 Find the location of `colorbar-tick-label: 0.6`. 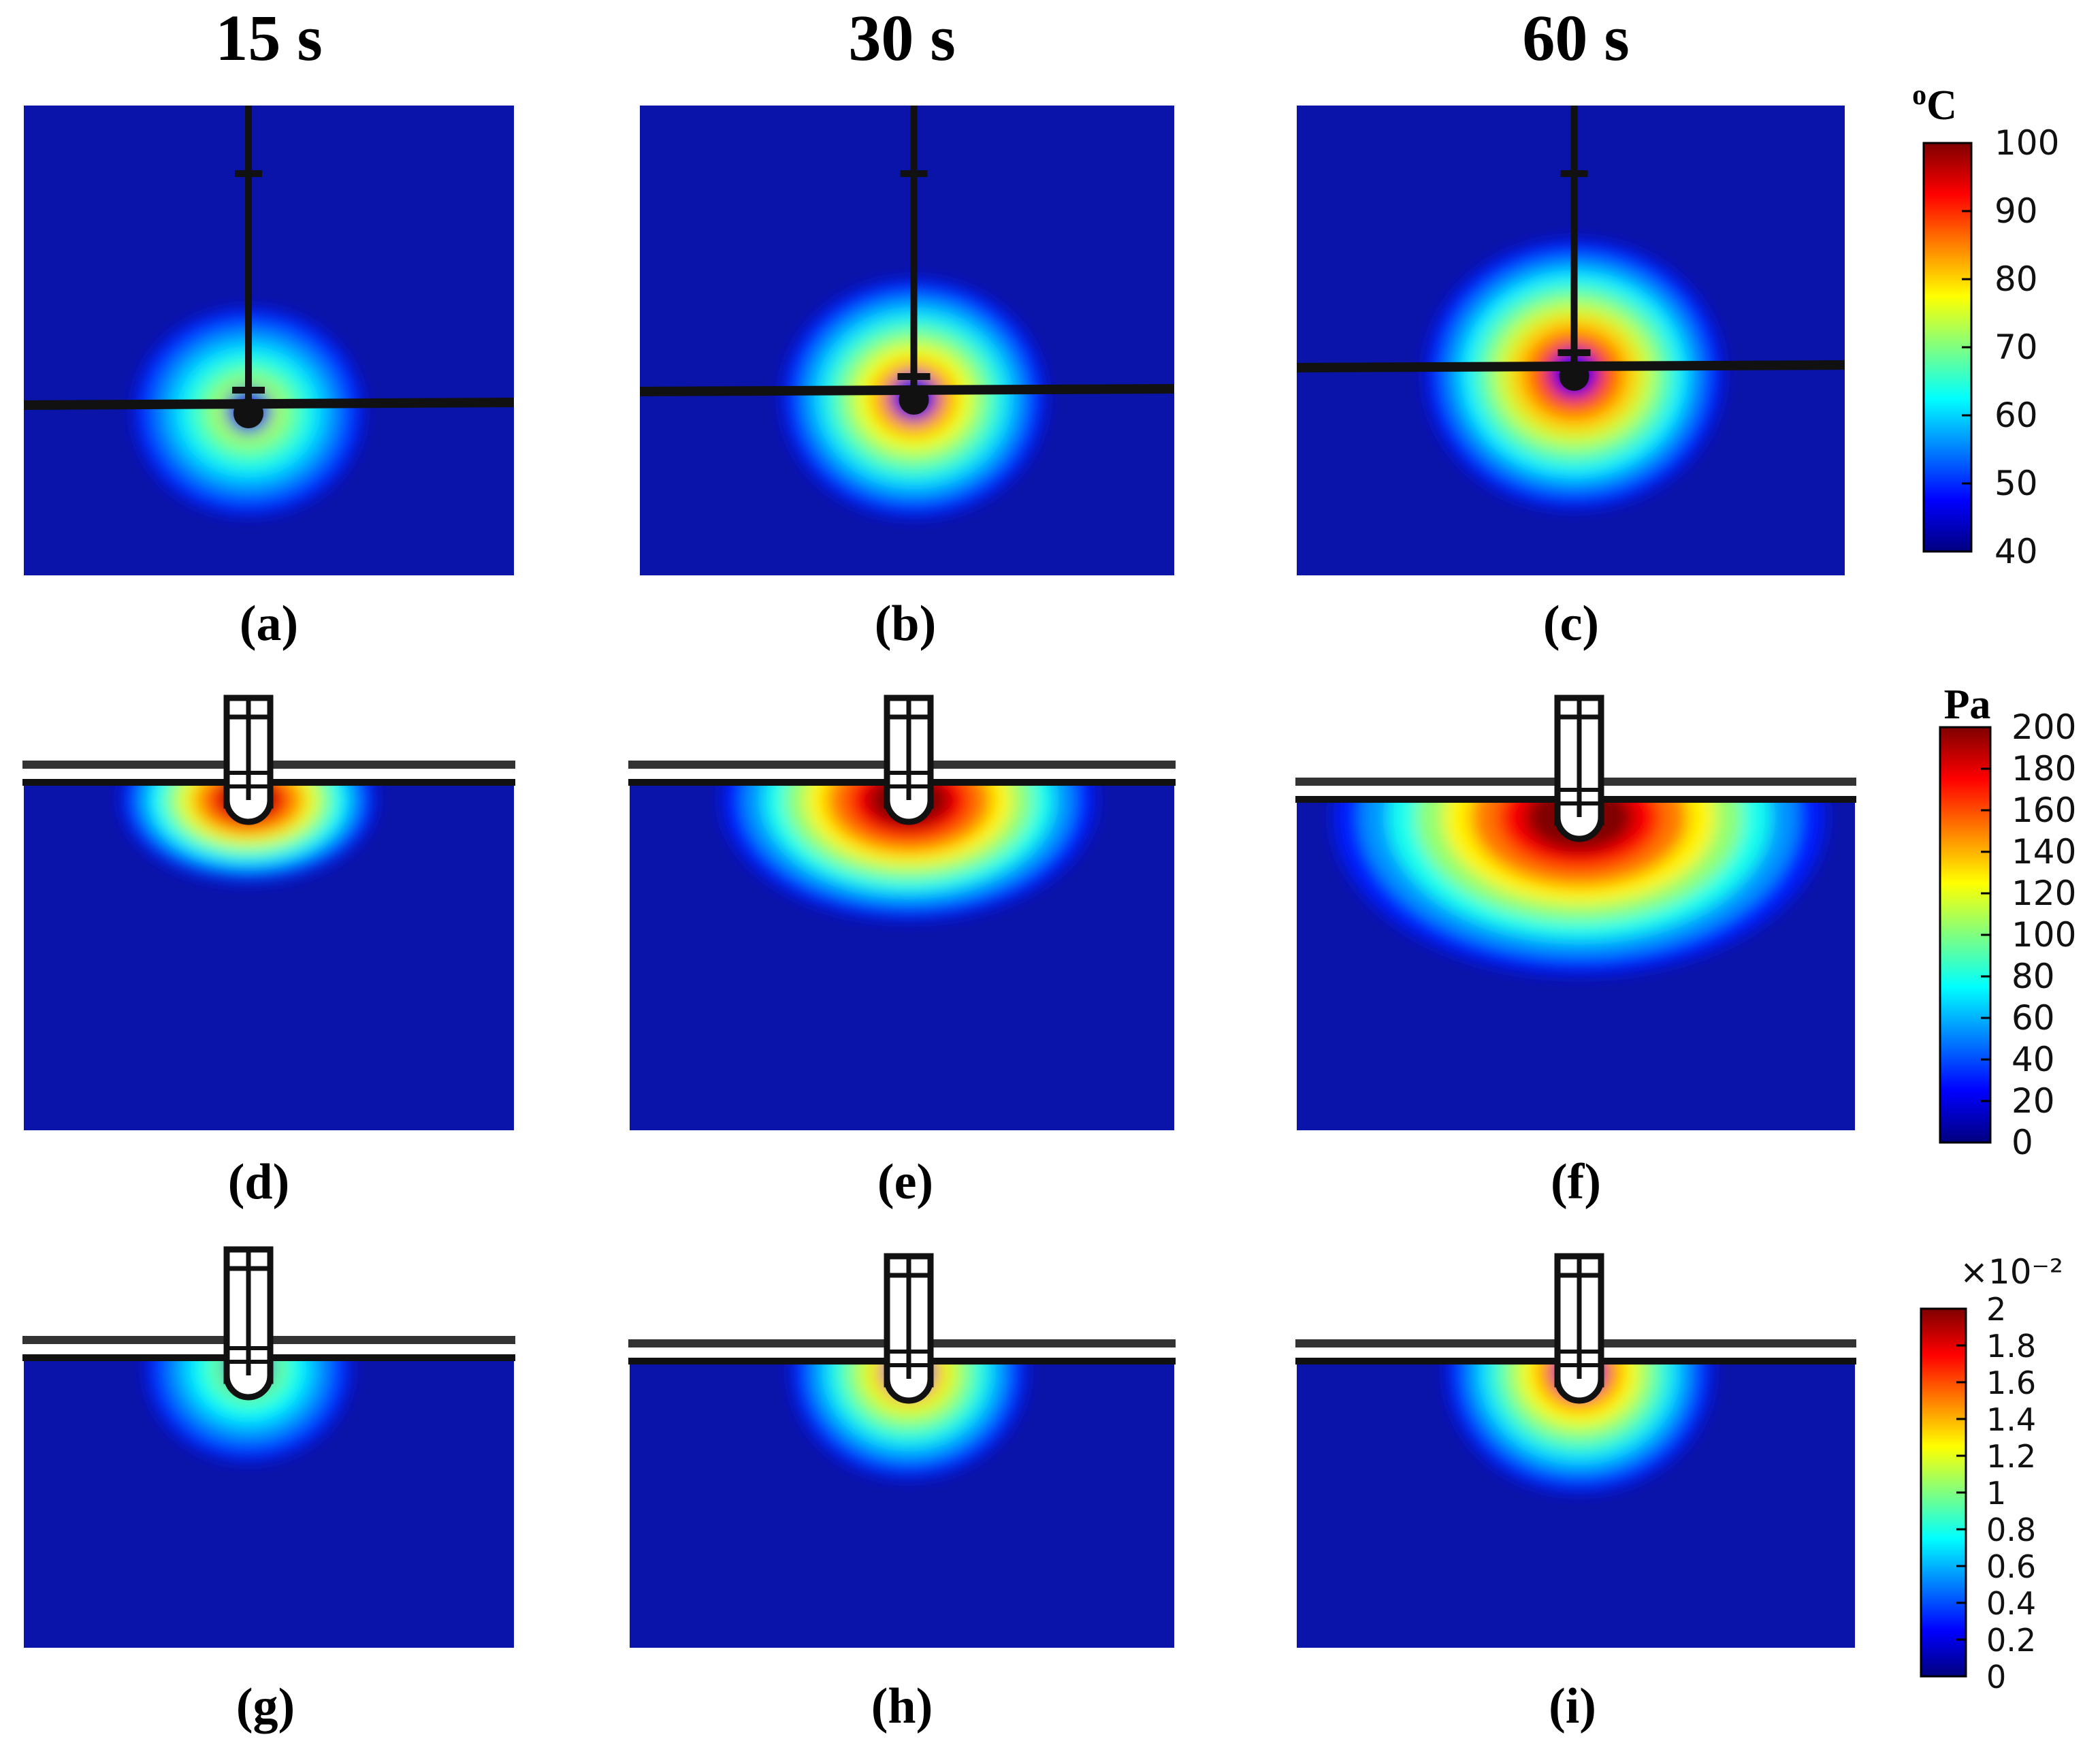

colorbar-tick-label: 0.6 is located at coordinates (2011, 1566).